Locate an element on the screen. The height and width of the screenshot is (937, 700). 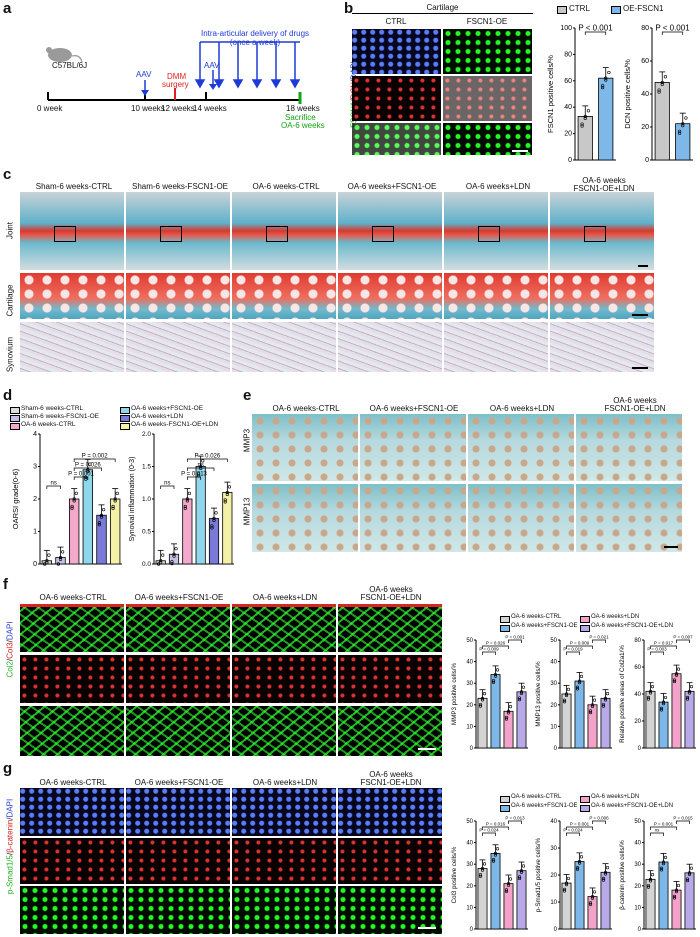
chart-g1-tick-label-0: 0 is located at coordinates (556, 930).